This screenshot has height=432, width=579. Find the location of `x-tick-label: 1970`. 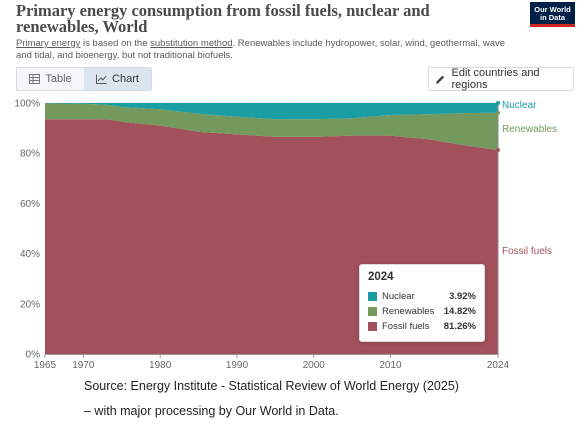

x-tick-label: 1970 is located at coordinates (83, 365).